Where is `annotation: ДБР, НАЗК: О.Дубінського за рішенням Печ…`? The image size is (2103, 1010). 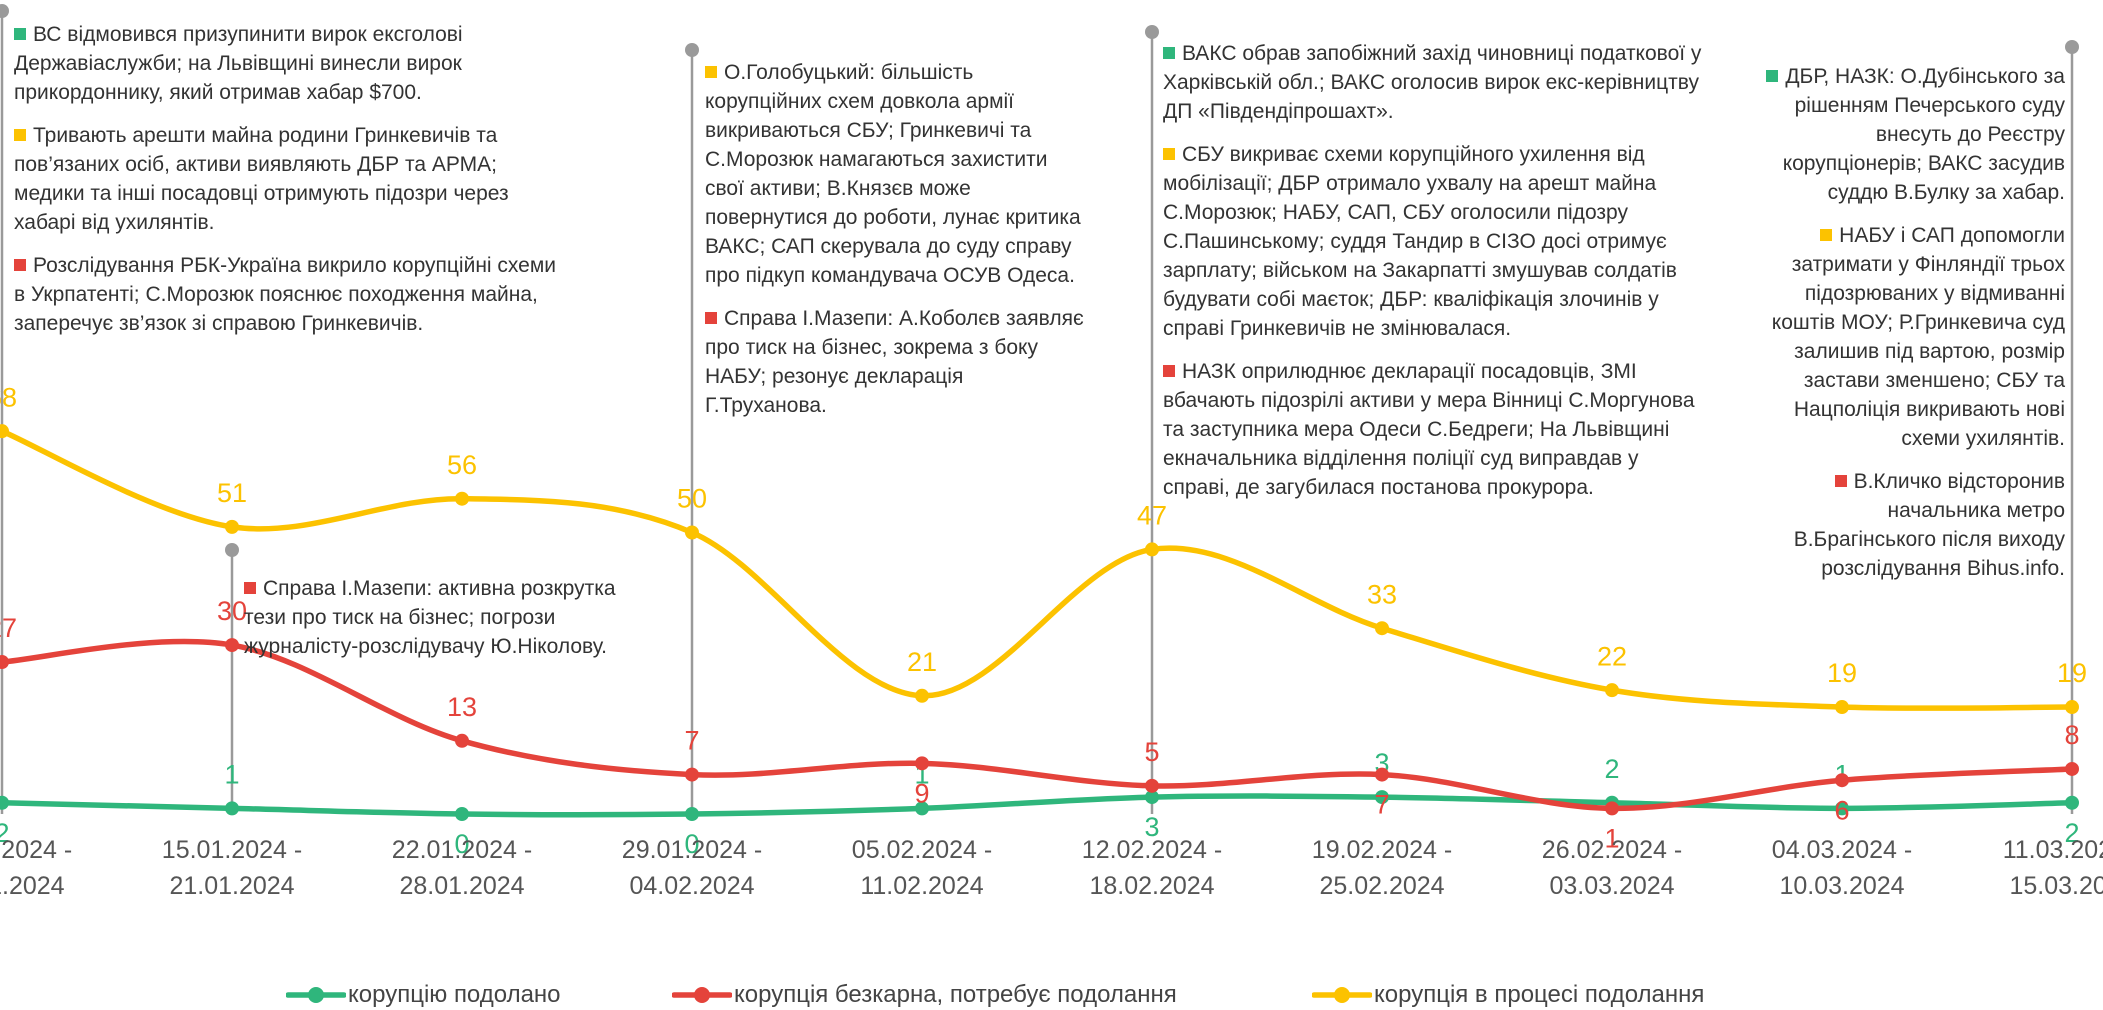 annotation: ДБР, НАЗК: О.Дубінського за рішенням Печ… is located at coordinates (1902, 329).